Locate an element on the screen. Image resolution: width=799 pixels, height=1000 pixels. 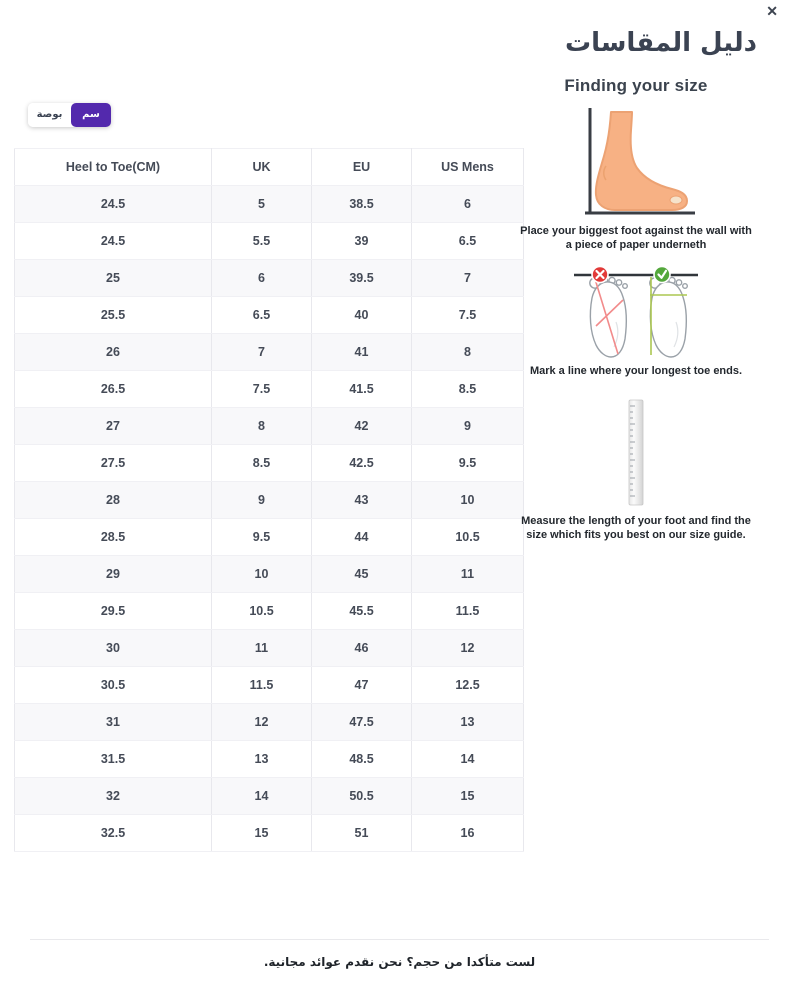
table-row: 28 9 43 10 is located at coordinates (269, 500).